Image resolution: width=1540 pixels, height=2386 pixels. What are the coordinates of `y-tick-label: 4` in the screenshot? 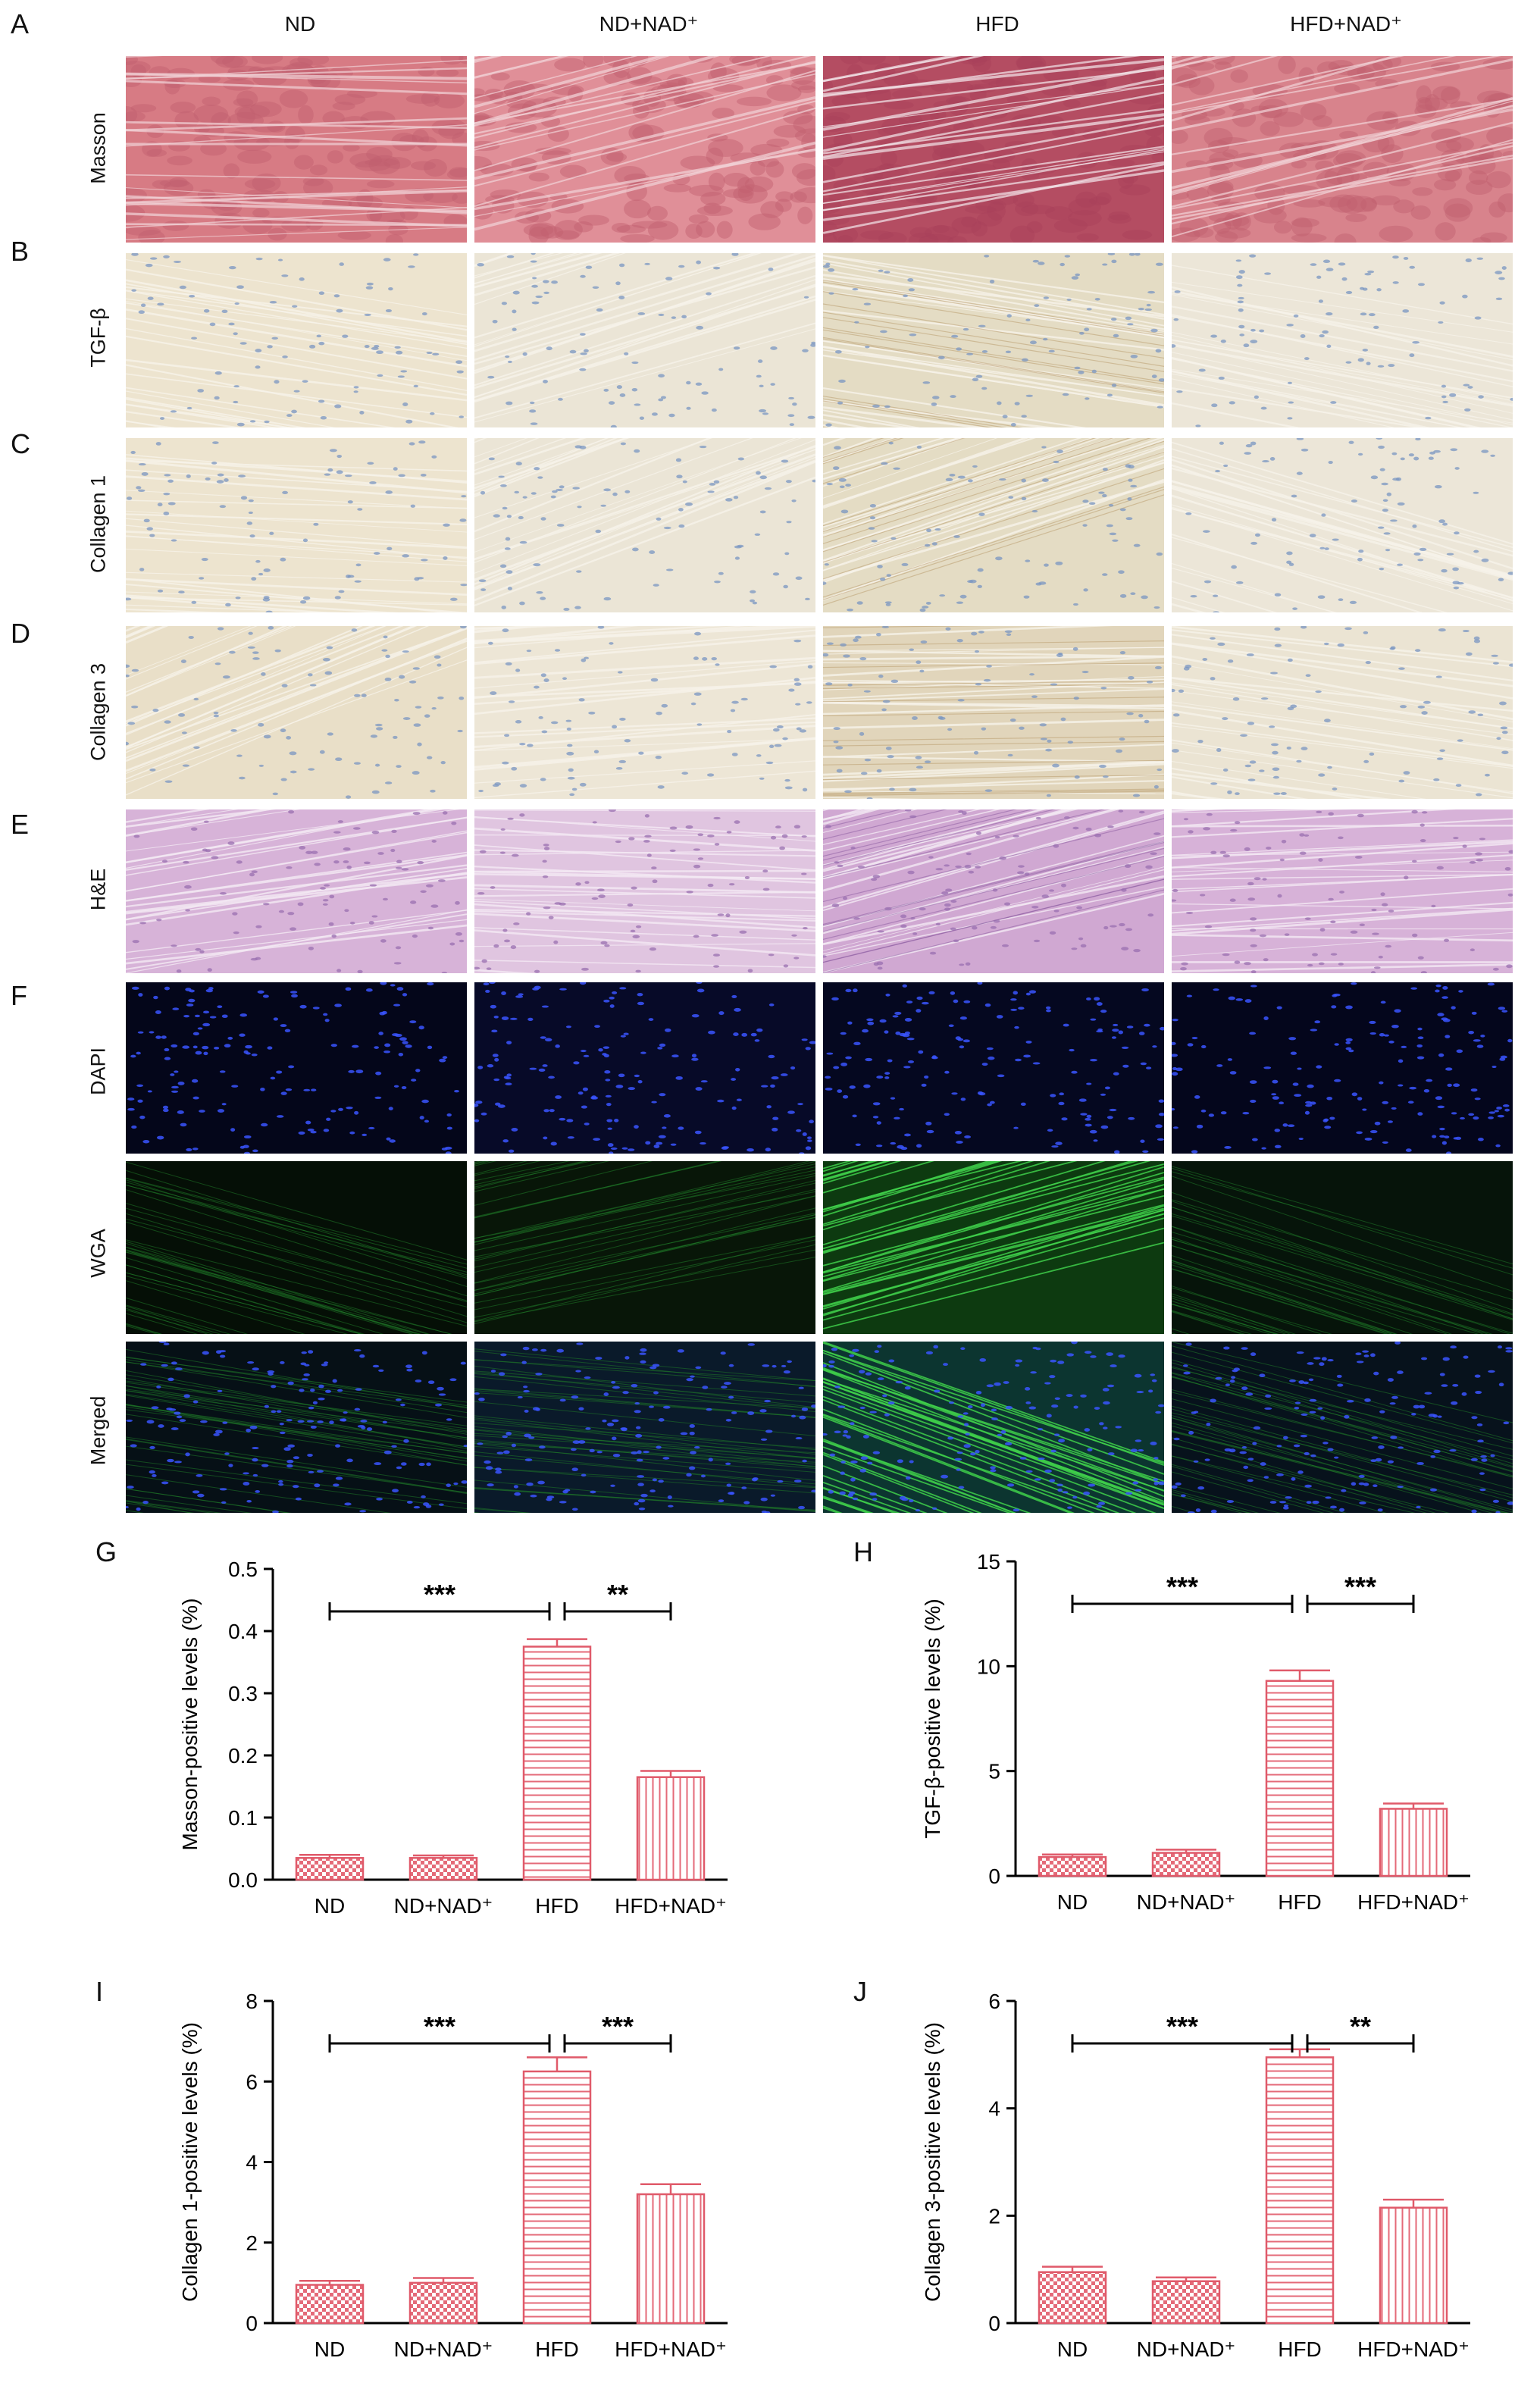 It's located at (252, 2163).